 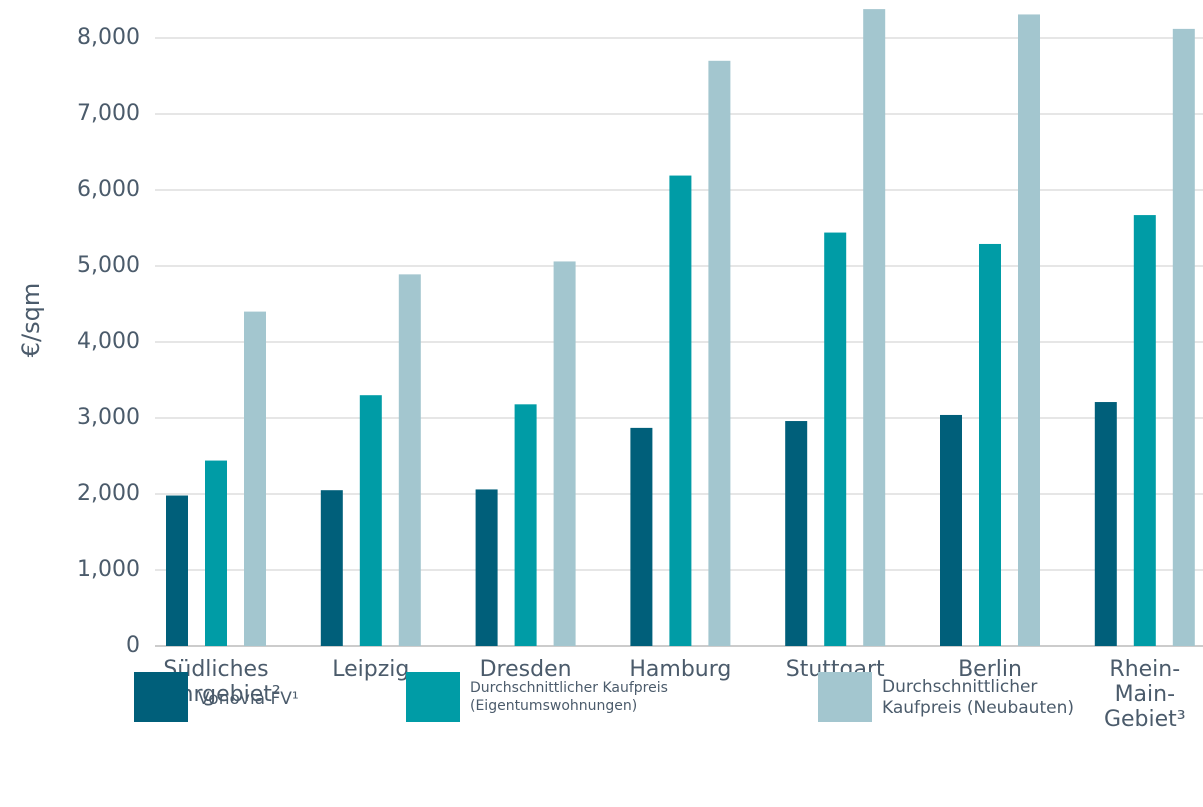 What do you see at coordinates (526, 669) in the screenshot?
I see `x-tick-label: Dresden` at bounding box center [526, 669].